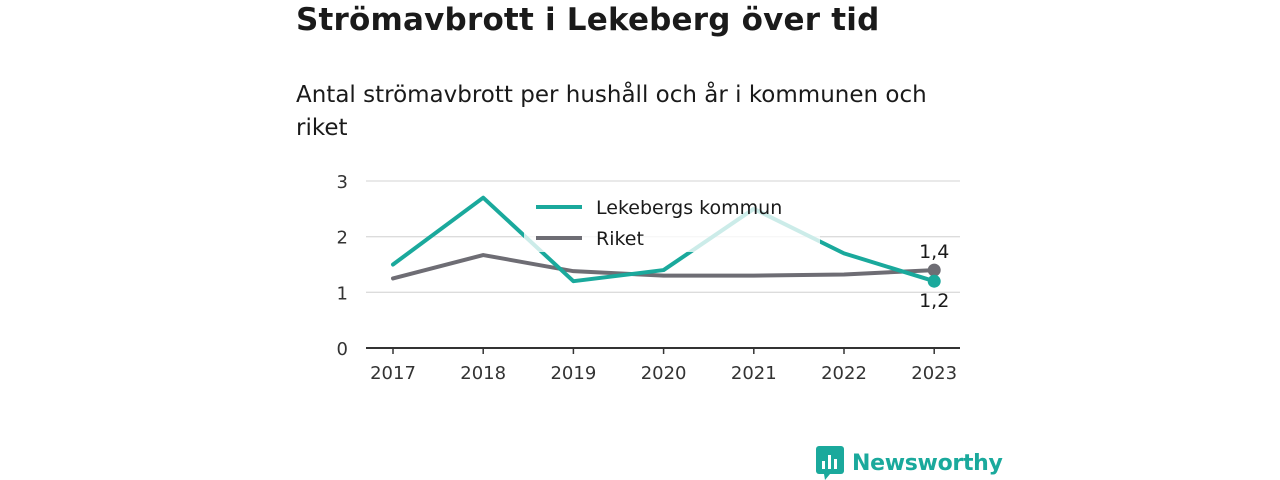  I want to click on y-tick-label: 3, so click(342, 182).